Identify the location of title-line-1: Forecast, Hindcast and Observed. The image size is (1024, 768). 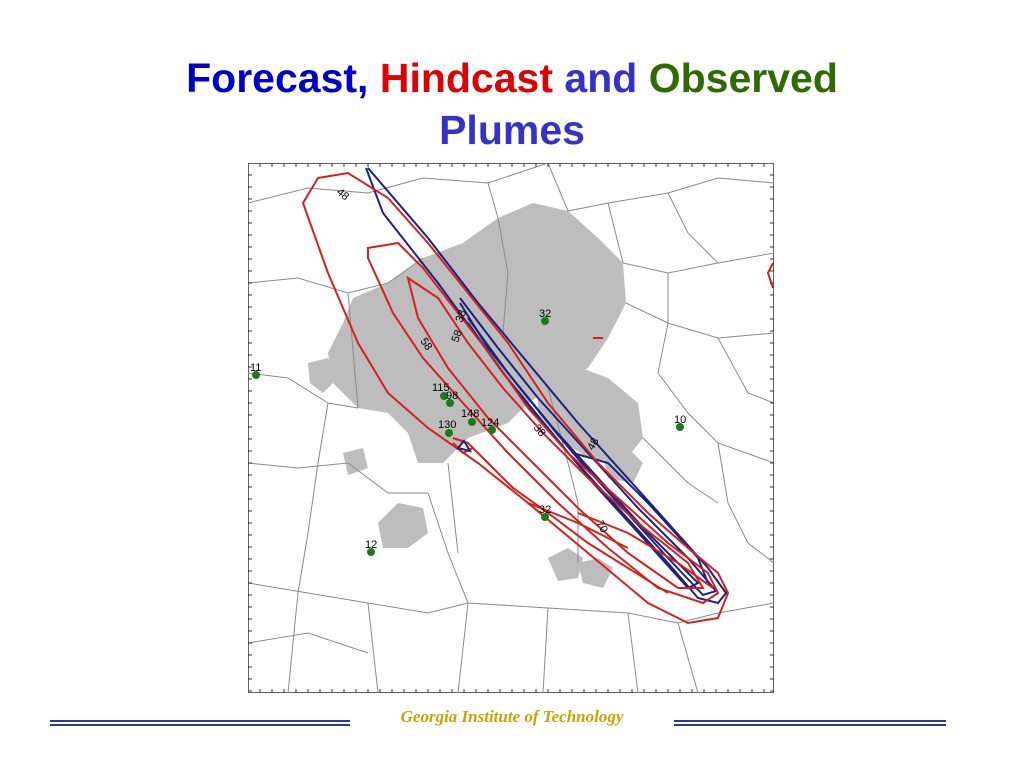
(512, 78).